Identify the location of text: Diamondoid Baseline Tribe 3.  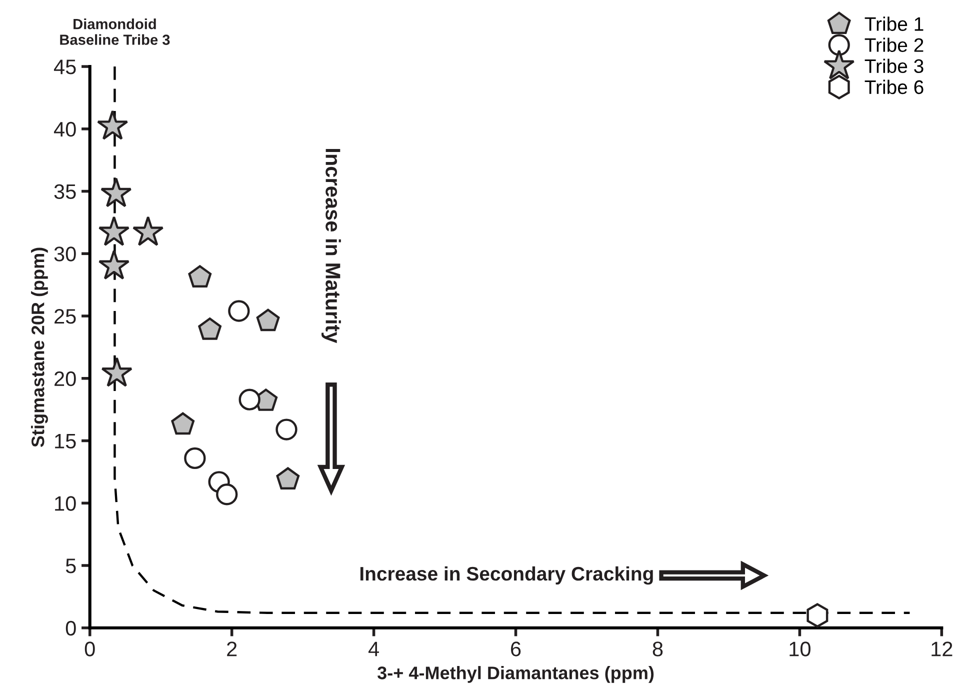
(115, 31).